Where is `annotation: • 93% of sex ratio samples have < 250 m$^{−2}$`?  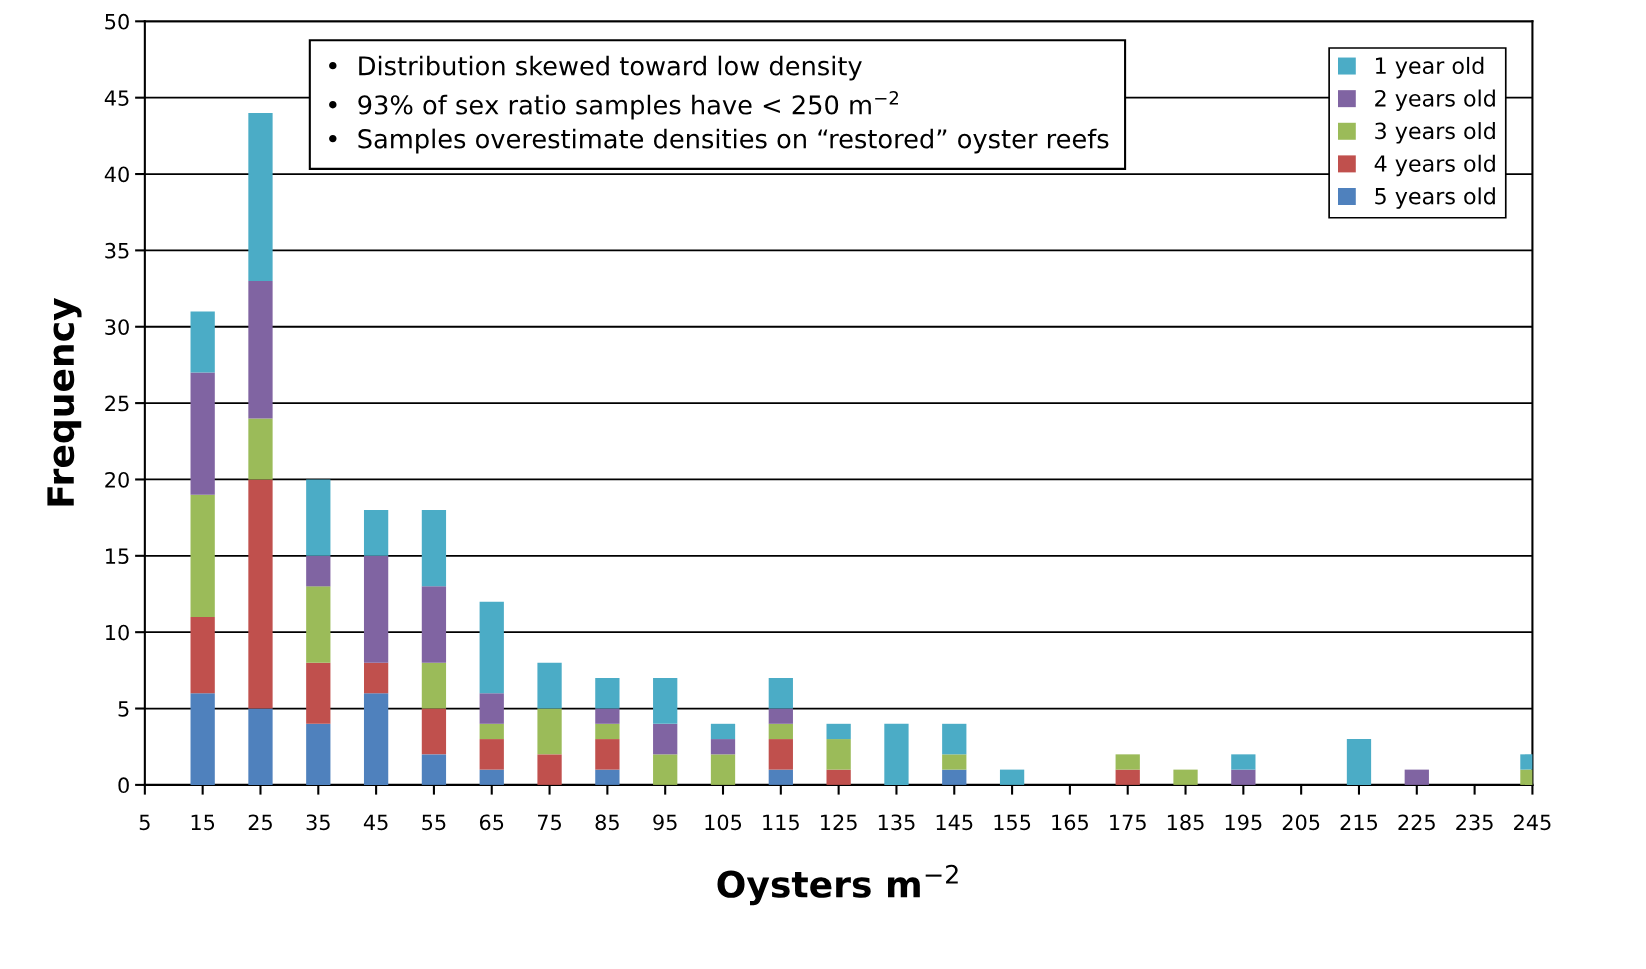
annotation: • 93% of sex ratio samples have < 250 m$^{−2}$ is located at coordinates (613, 105).